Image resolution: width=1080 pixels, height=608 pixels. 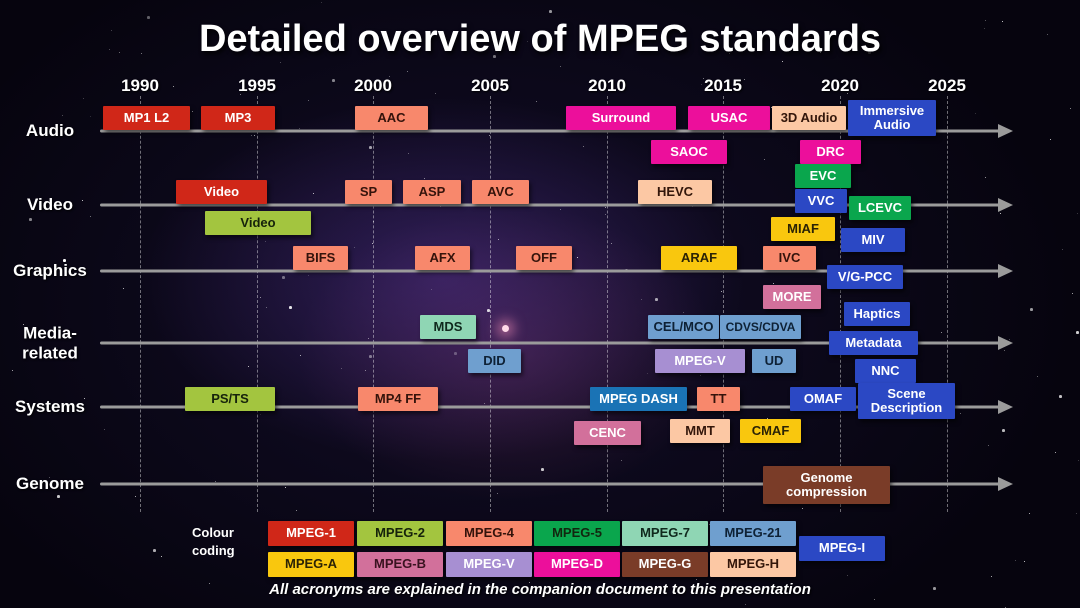 I want to click on standard-box-saoc: SAOC, so click(x=689, y=152).